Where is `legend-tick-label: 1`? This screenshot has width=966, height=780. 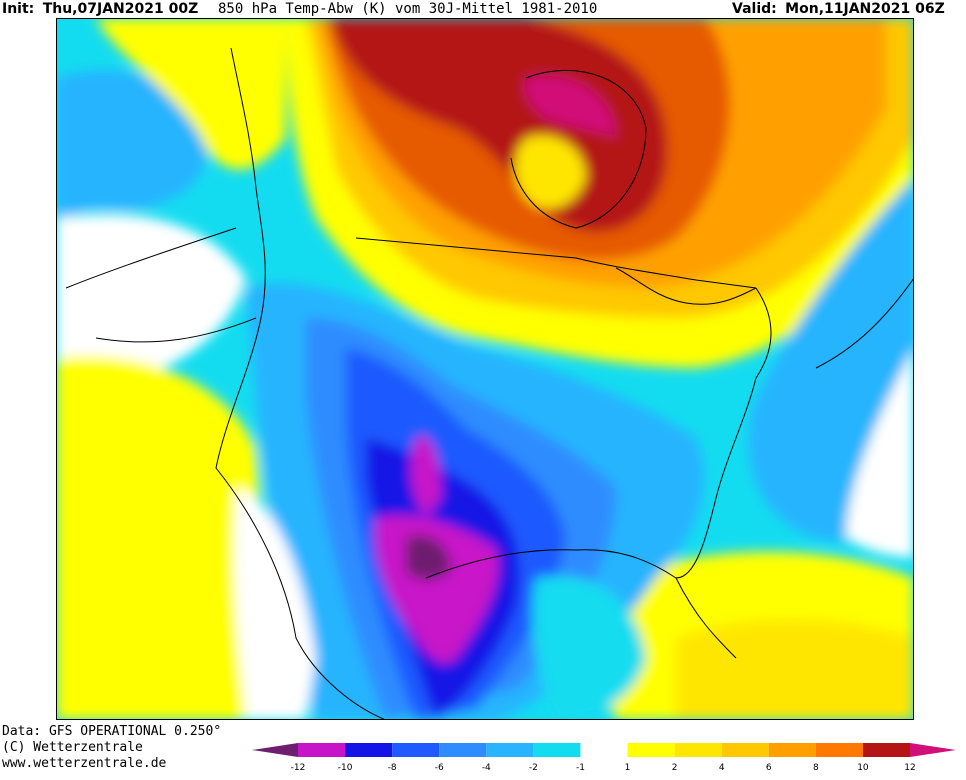 legend-tick-label: 1 is located at coordinates (628, 768).